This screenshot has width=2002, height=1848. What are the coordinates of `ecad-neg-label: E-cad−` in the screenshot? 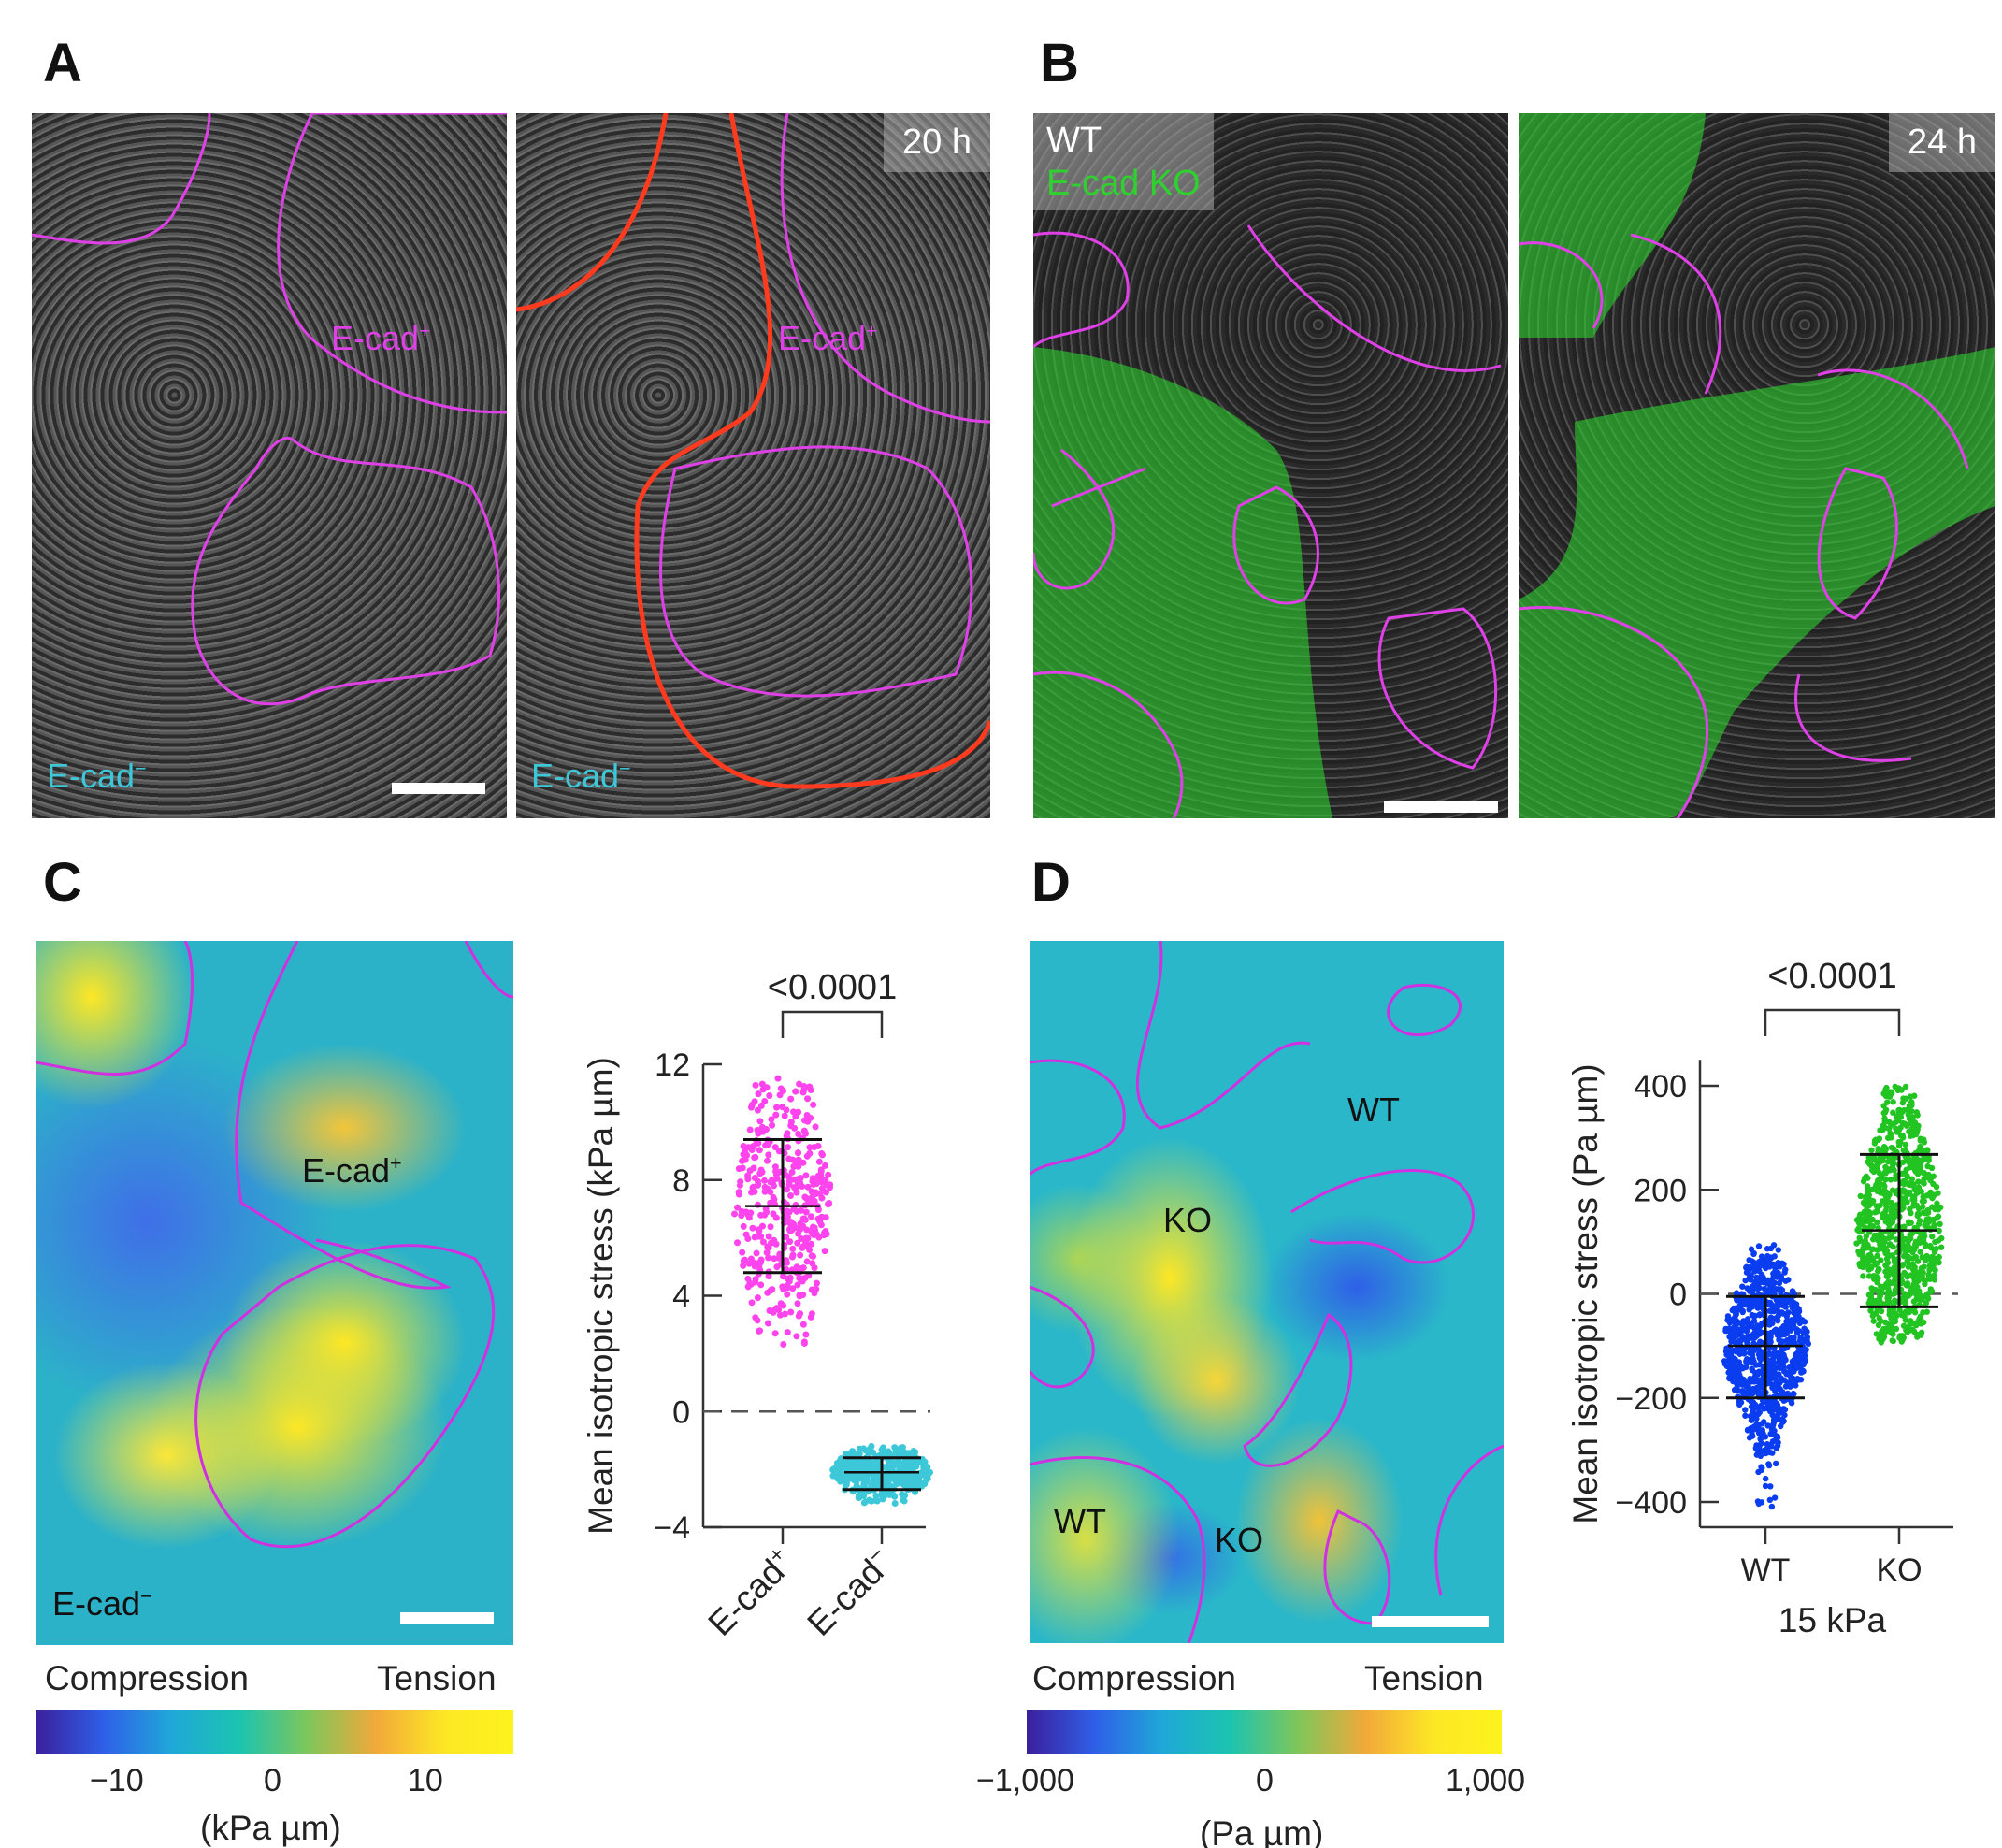 It's located at (97, 776).